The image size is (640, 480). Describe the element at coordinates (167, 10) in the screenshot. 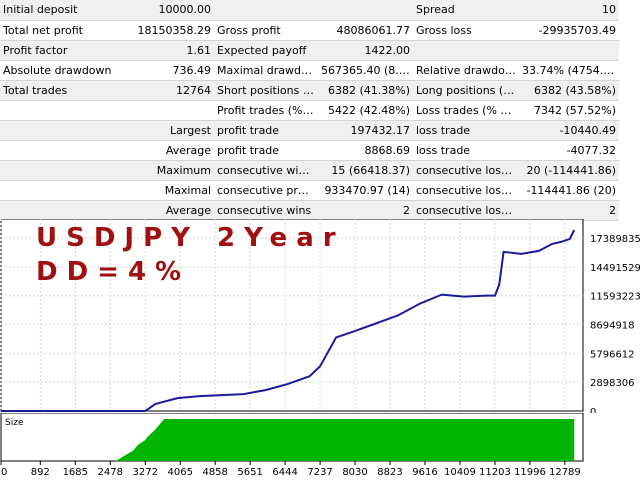

I see `report-cell: 10000.00` at that location.